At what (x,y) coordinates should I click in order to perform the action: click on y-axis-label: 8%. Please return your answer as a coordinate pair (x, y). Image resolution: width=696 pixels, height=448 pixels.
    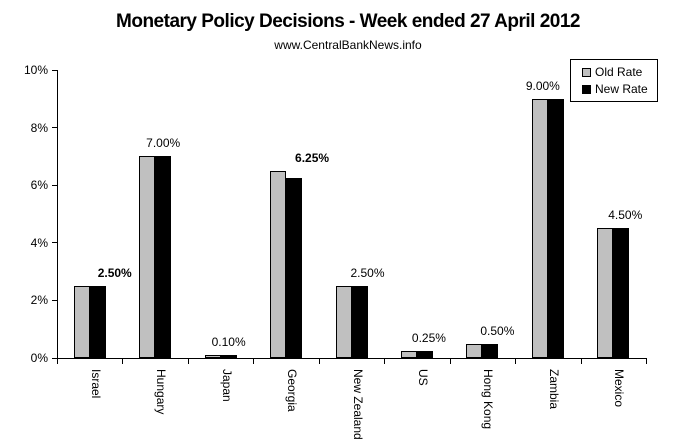
    Looking at the image, I should click on (39, 127).